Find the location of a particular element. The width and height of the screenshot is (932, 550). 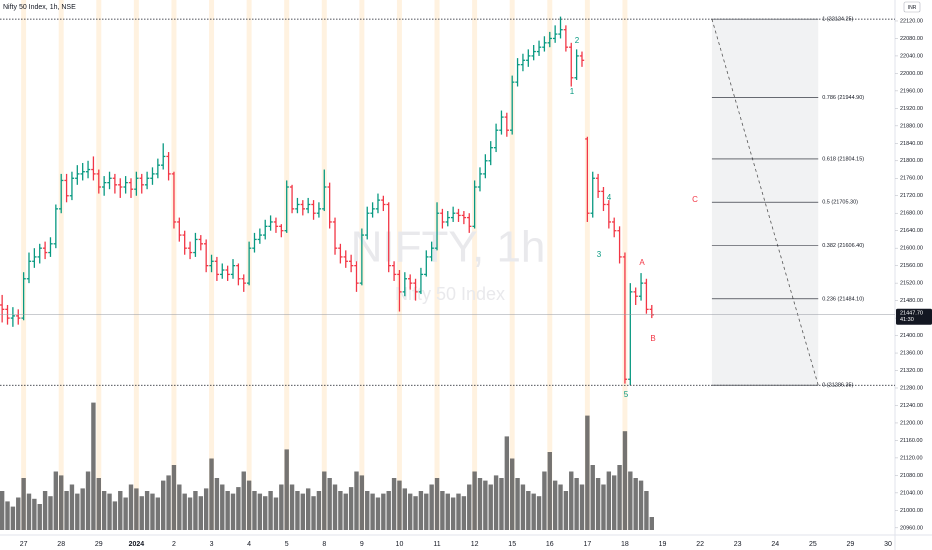

x-tick-label: 2 is located at coordinates (174, 544).